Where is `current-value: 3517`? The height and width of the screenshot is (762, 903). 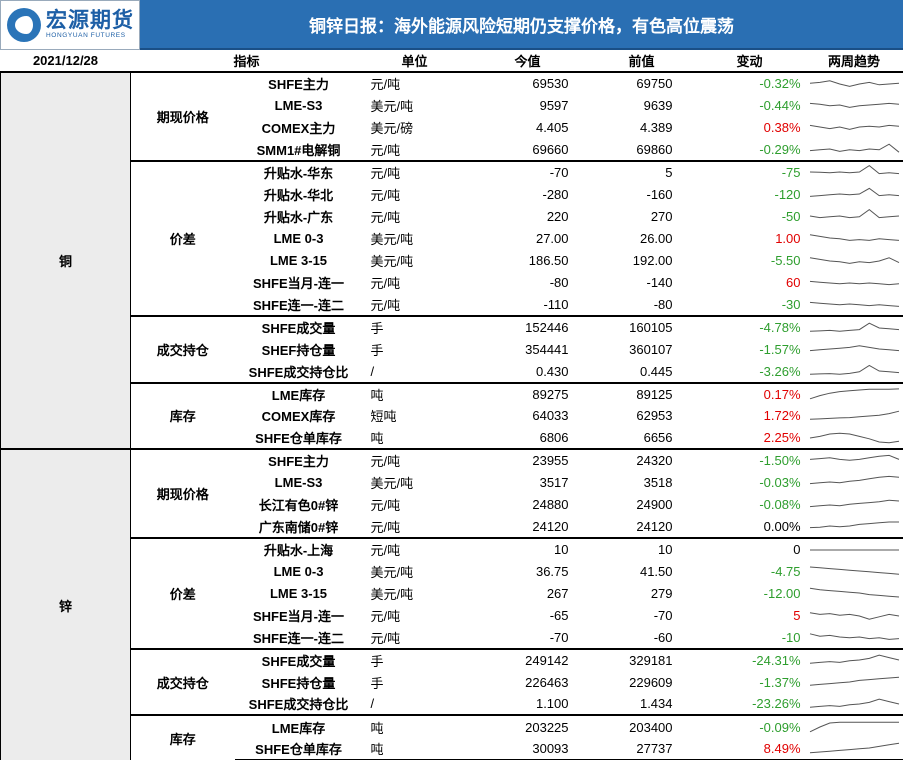 current-value: 3517 is located at coordinates (554, 482).